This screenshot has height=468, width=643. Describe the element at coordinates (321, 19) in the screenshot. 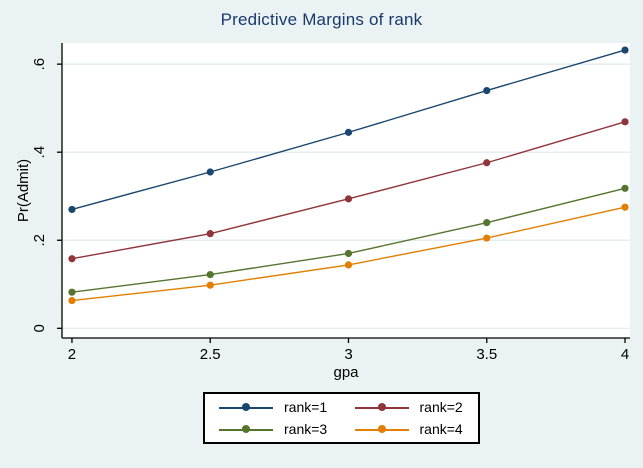

I see `chart-title: Predictive Margins of rank` at that location.